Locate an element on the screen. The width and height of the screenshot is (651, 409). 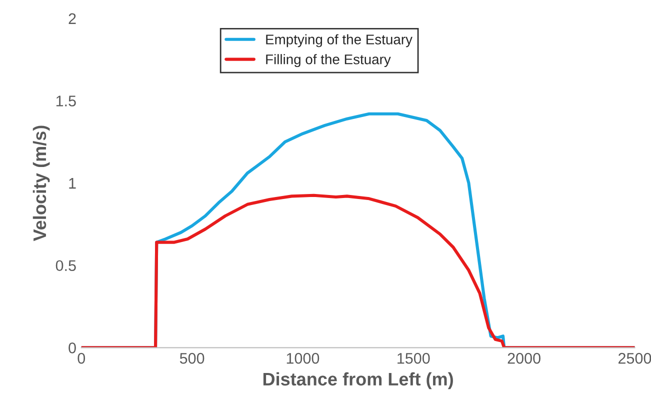
x-tick-label: 1500 is located at coordinates (414, 358).